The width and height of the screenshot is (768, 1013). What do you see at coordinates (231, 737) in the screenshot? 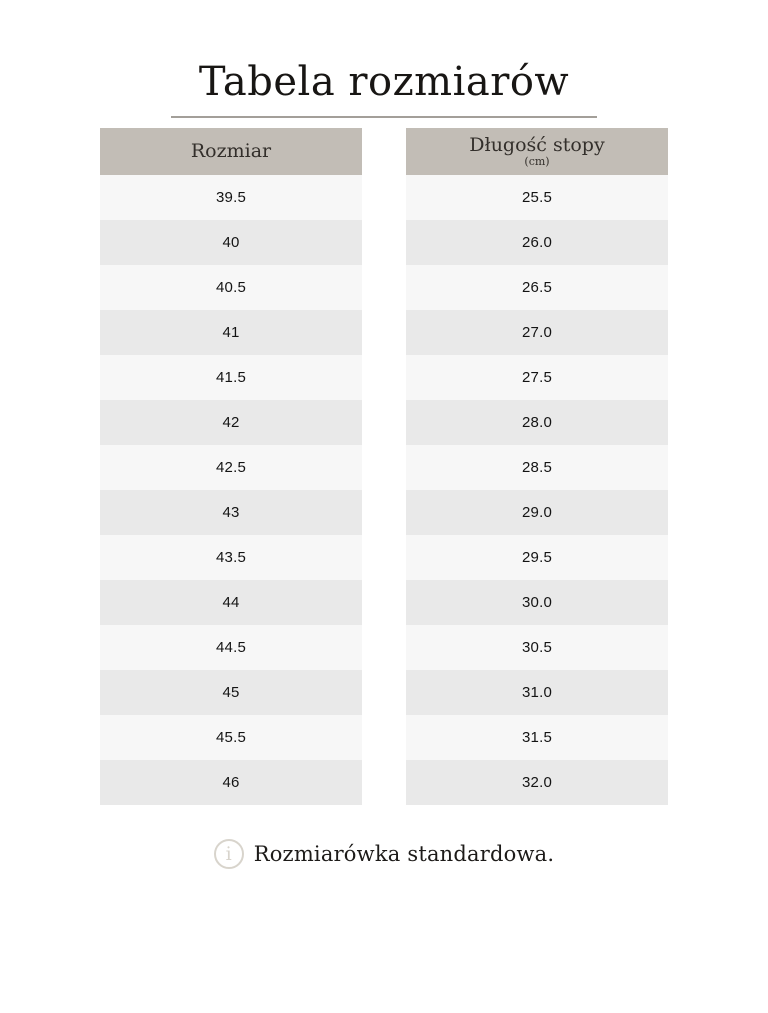
I see `table-row-cell: 45.5` at bounding box center [231, 737].